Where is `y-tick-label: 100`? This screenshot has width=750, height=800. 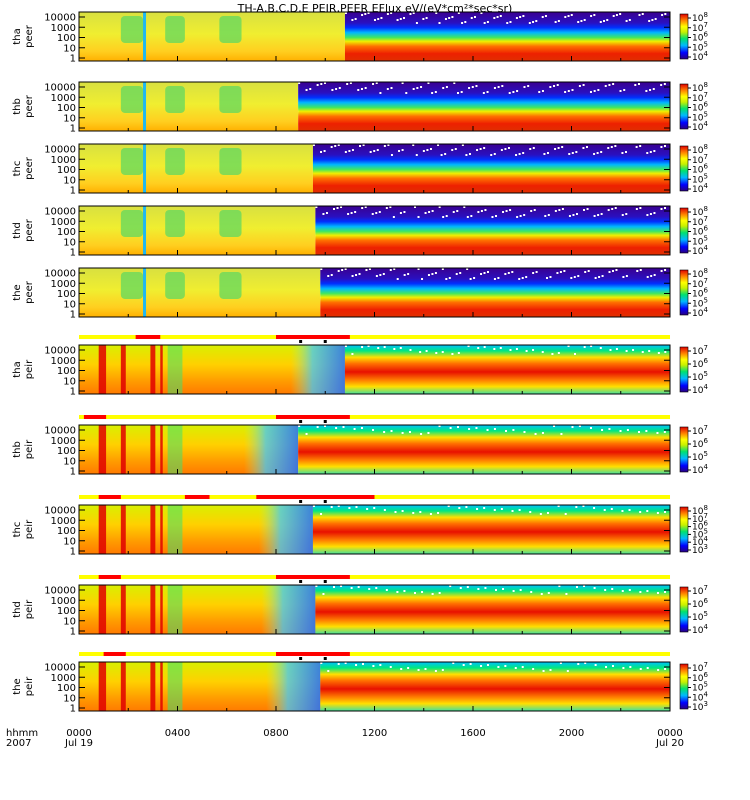 y-tick-label: 100 is located at coordinates (66, 371).